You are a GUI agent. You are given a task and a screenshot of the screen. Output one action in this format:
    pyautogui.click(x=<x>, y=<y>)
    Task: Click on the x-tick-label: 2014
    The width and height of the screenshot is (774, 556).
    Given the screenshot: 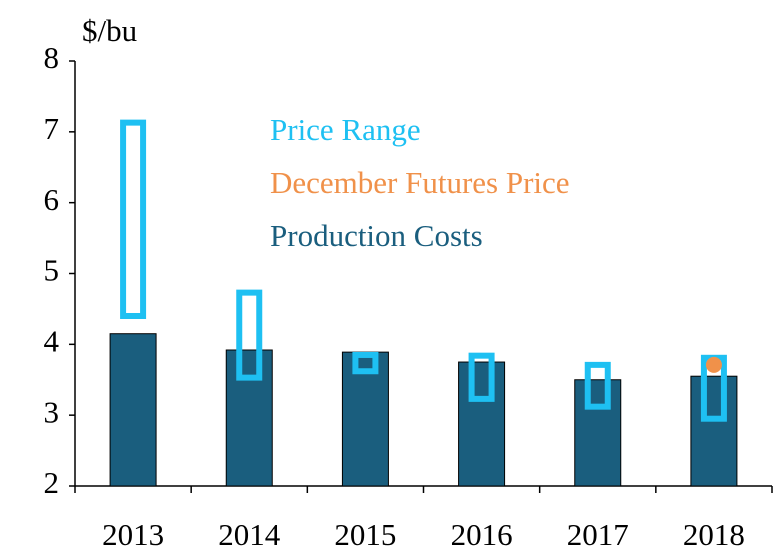 What is the action you would take?
    pyautogui.click(x=249, y=534)
    